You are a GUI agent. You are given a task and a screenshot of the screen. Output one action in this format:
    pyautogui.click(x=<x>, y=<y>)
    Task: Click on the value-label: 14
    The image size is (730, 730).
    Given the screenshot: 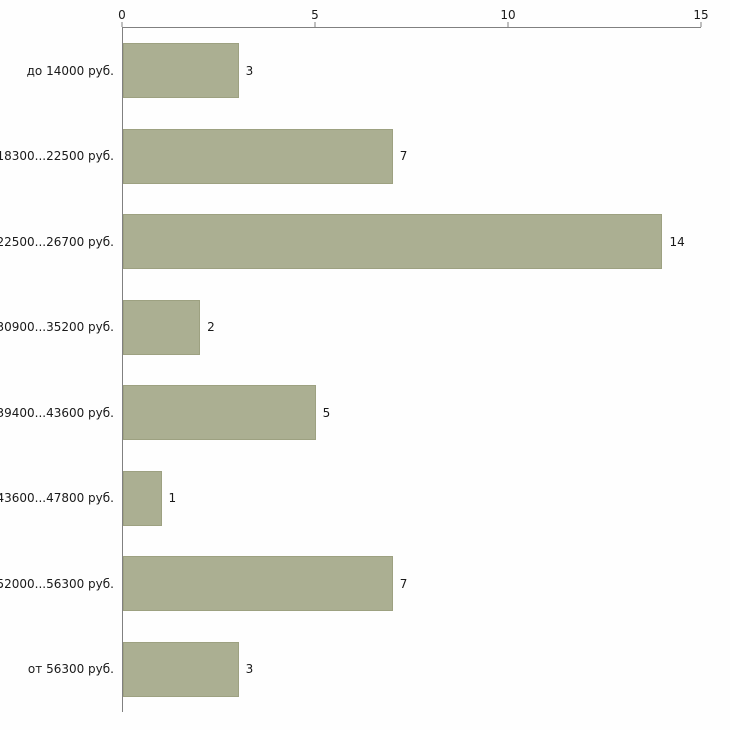 What is the action you would take?
    pyautogui.click(x=677, y=241)
    